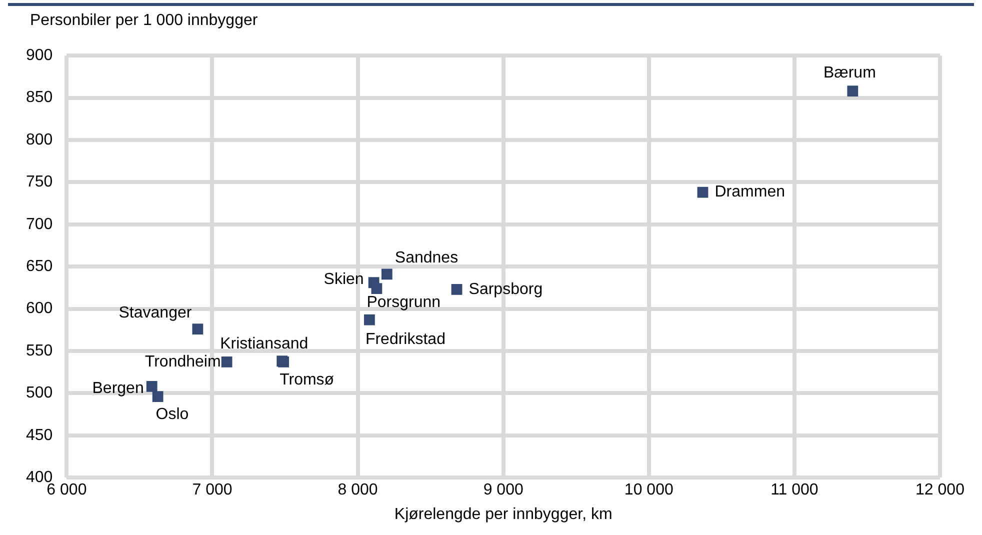  What do you see at coordinates (39, 224) in the screenshot?
I see `y-tick-label: 700` at bounding box center [39, 224].